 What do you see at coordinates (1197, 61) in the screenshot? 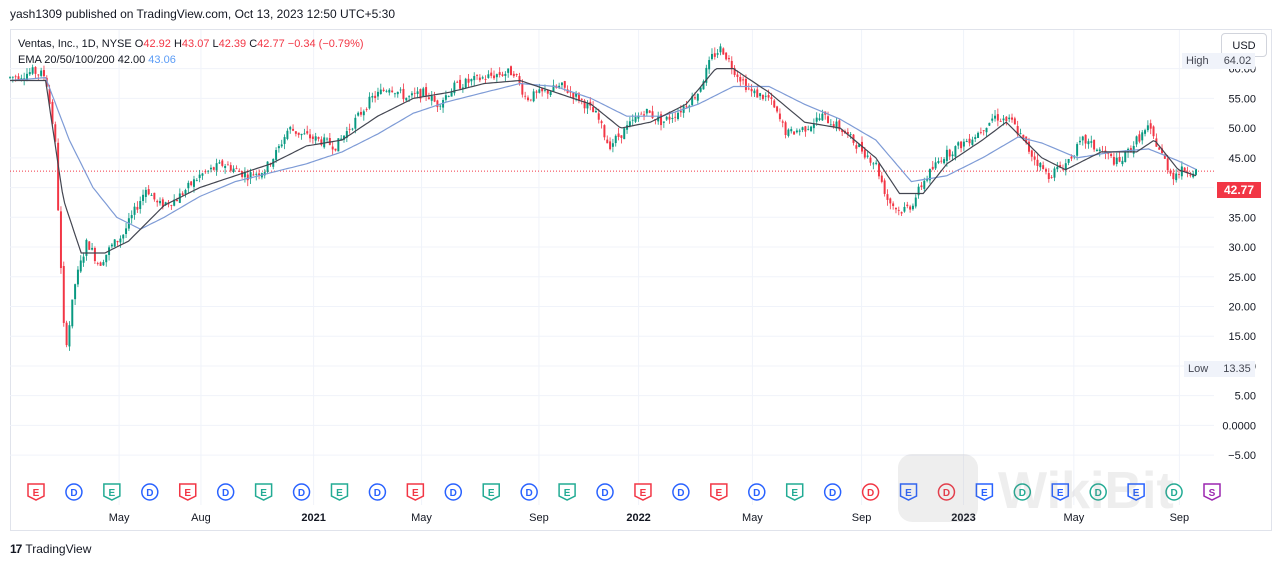
I see `high-tag-label: High` at bounding box center [1197, 61].